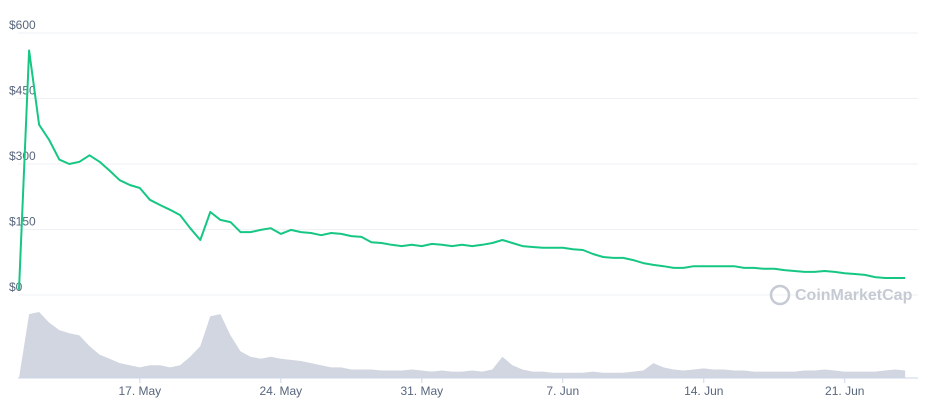 The width and height of the screenshot is (927, 407). What do you see at coordinates (139, 391) in the screenshot?
I see `x-tick-label: 17. May` at bounding box center [139, 391].